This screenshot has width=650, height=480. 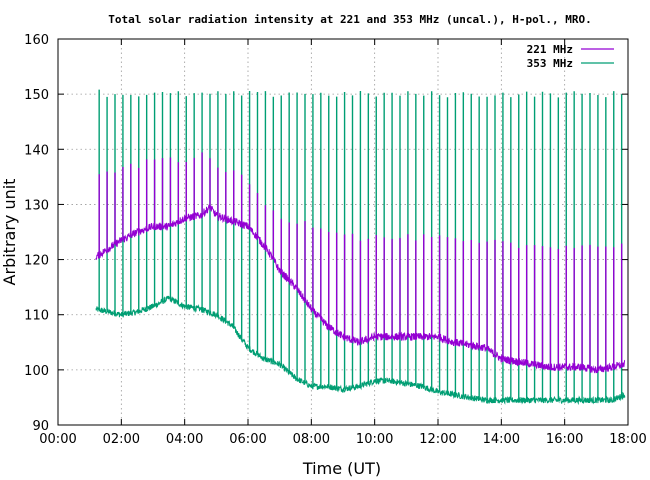 I want to click on y-tick-label: 150, so click(x=36, y=95).